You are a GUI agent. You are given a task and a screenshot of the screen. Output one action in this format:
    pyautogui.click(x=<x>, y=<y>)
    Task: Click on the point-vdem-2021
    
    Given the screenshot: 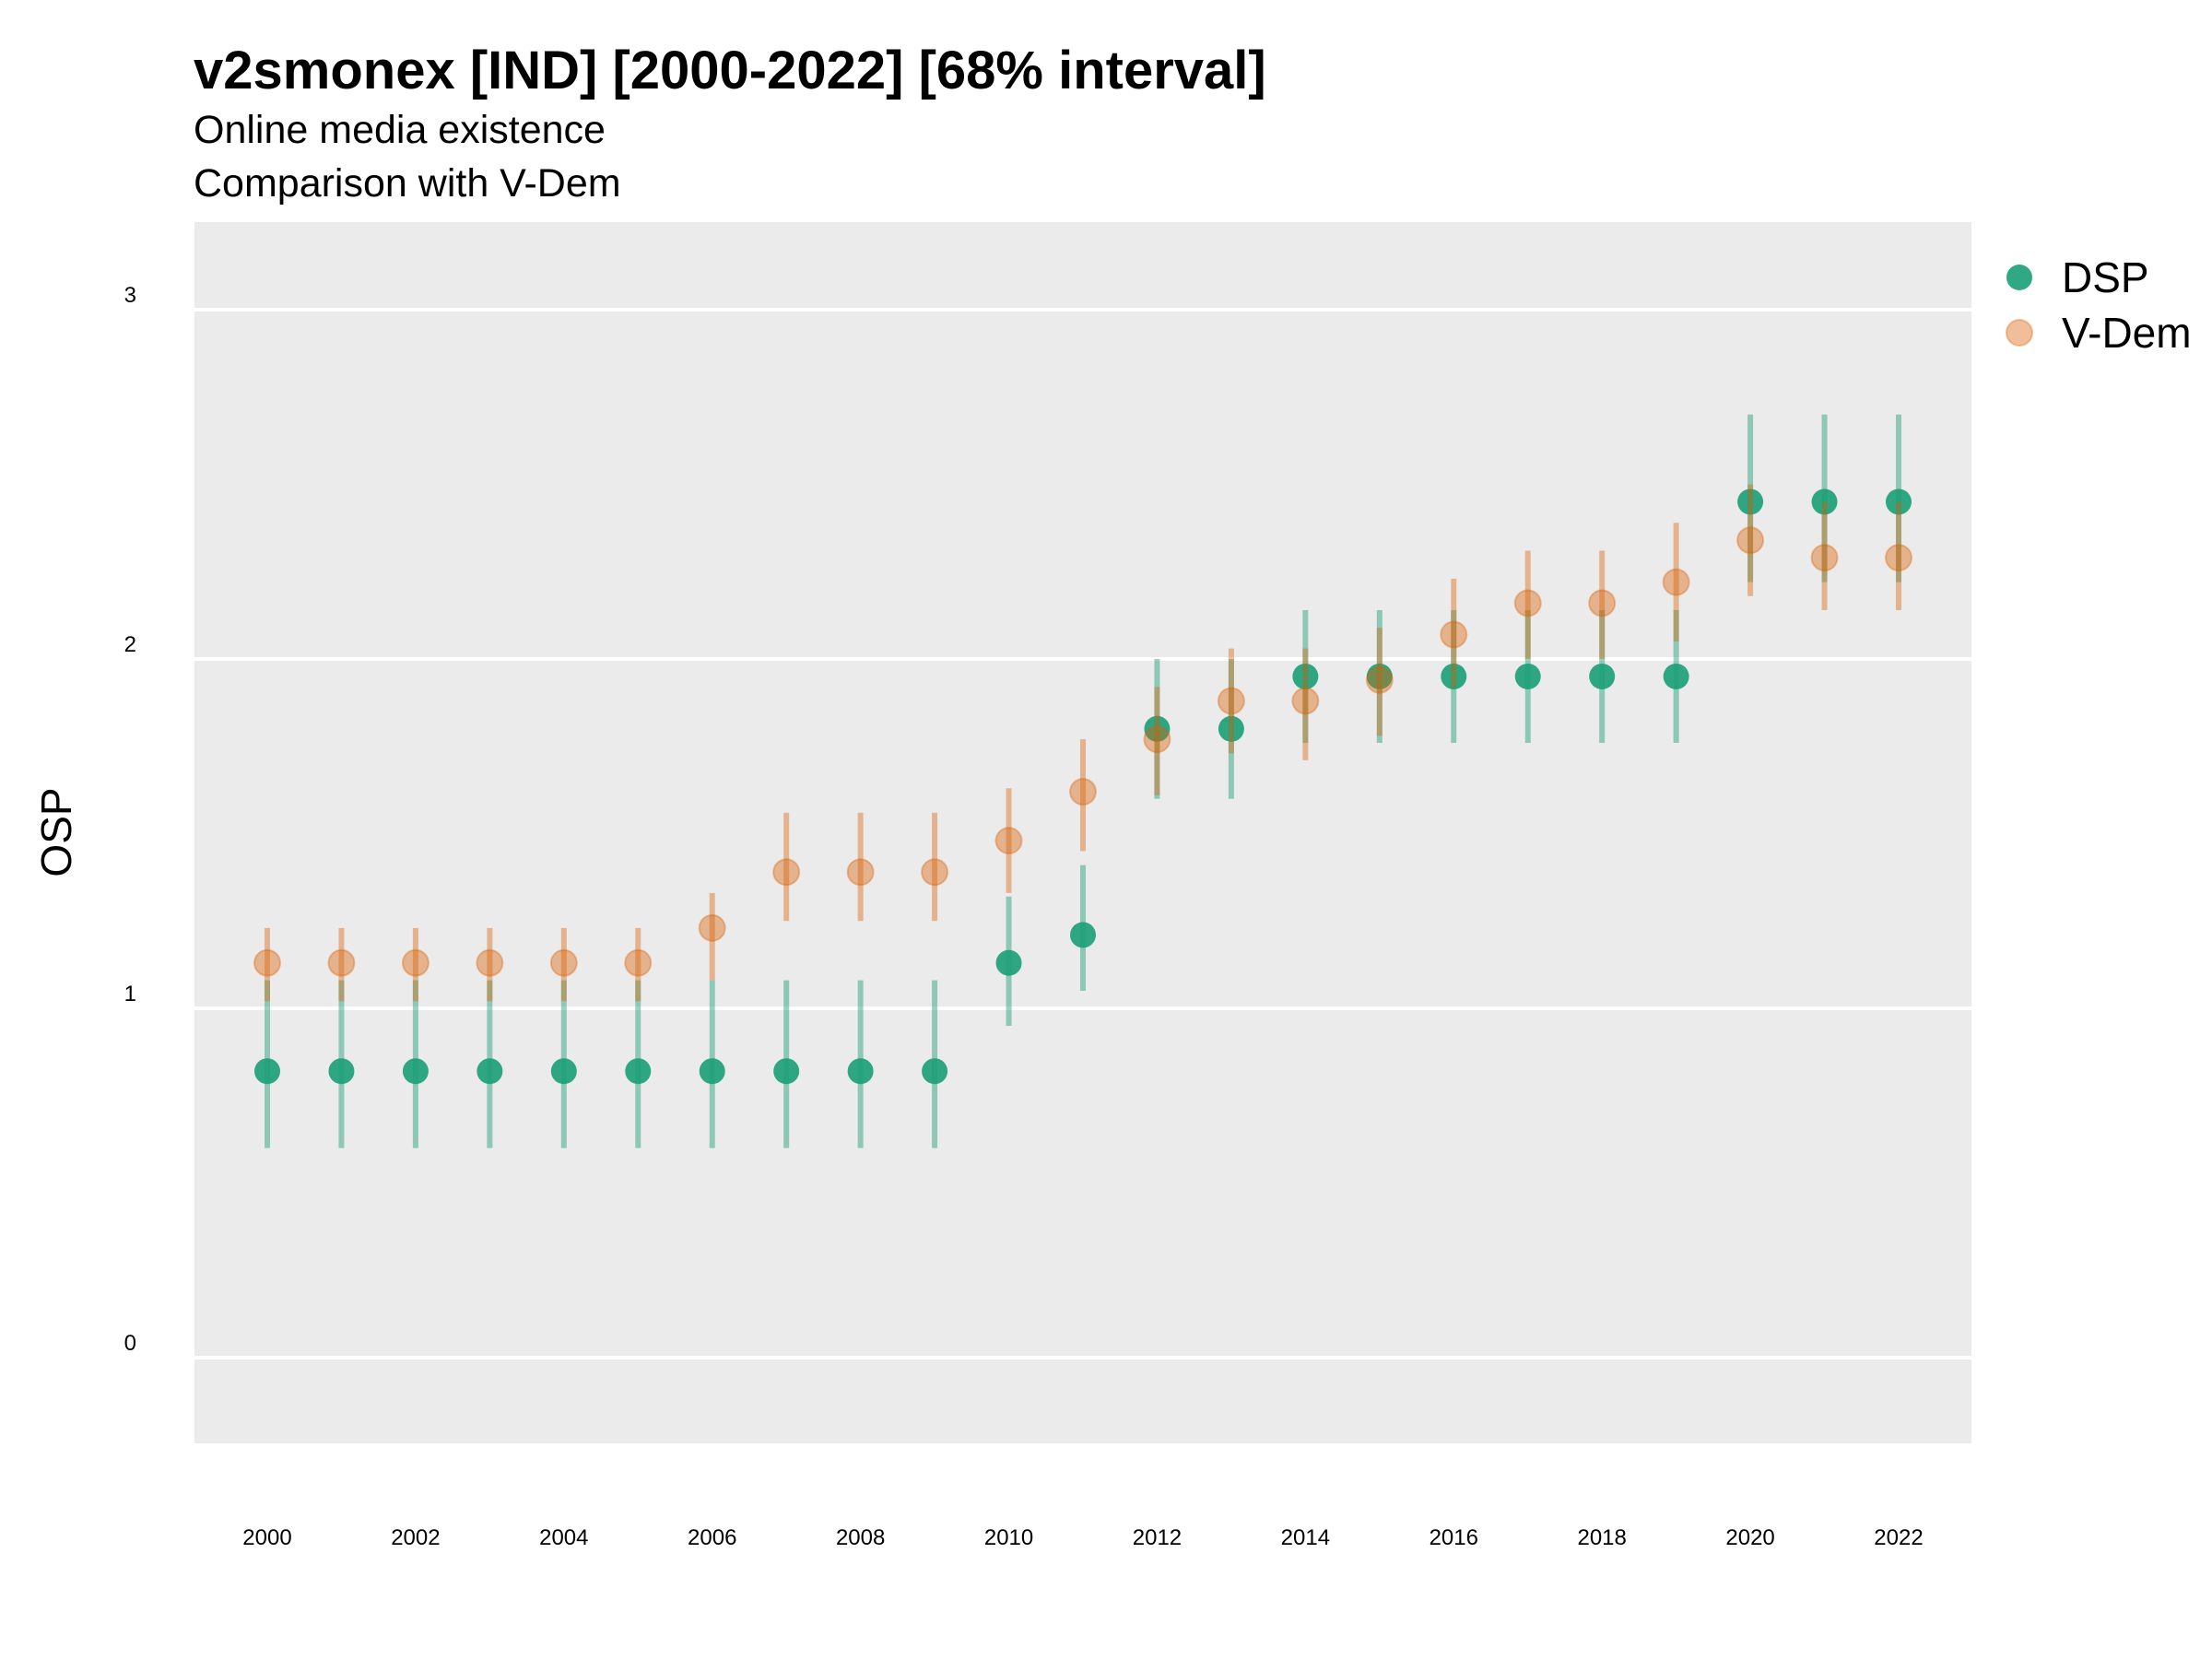 What is the action you would take?
    pyautogui.click(x=1824, y=558)
    